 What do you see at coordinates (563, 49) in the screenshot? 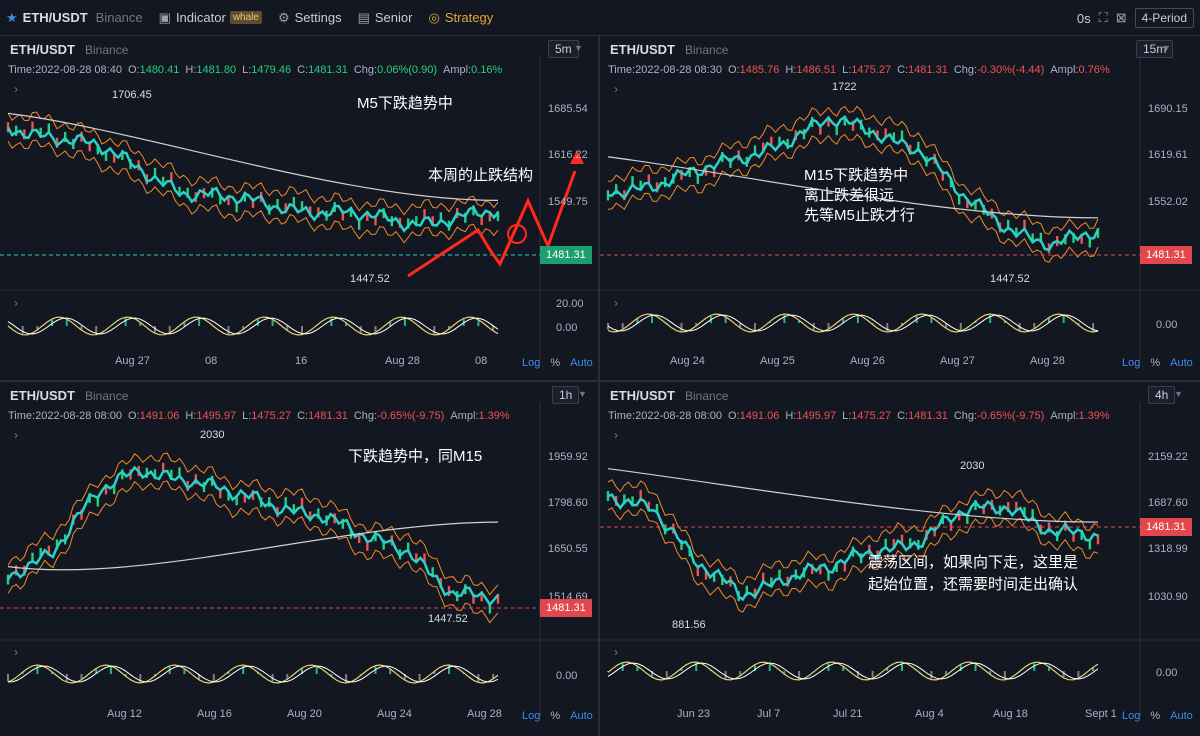
I see `timeframe-select: 5m` at bounding box center [563, 49].